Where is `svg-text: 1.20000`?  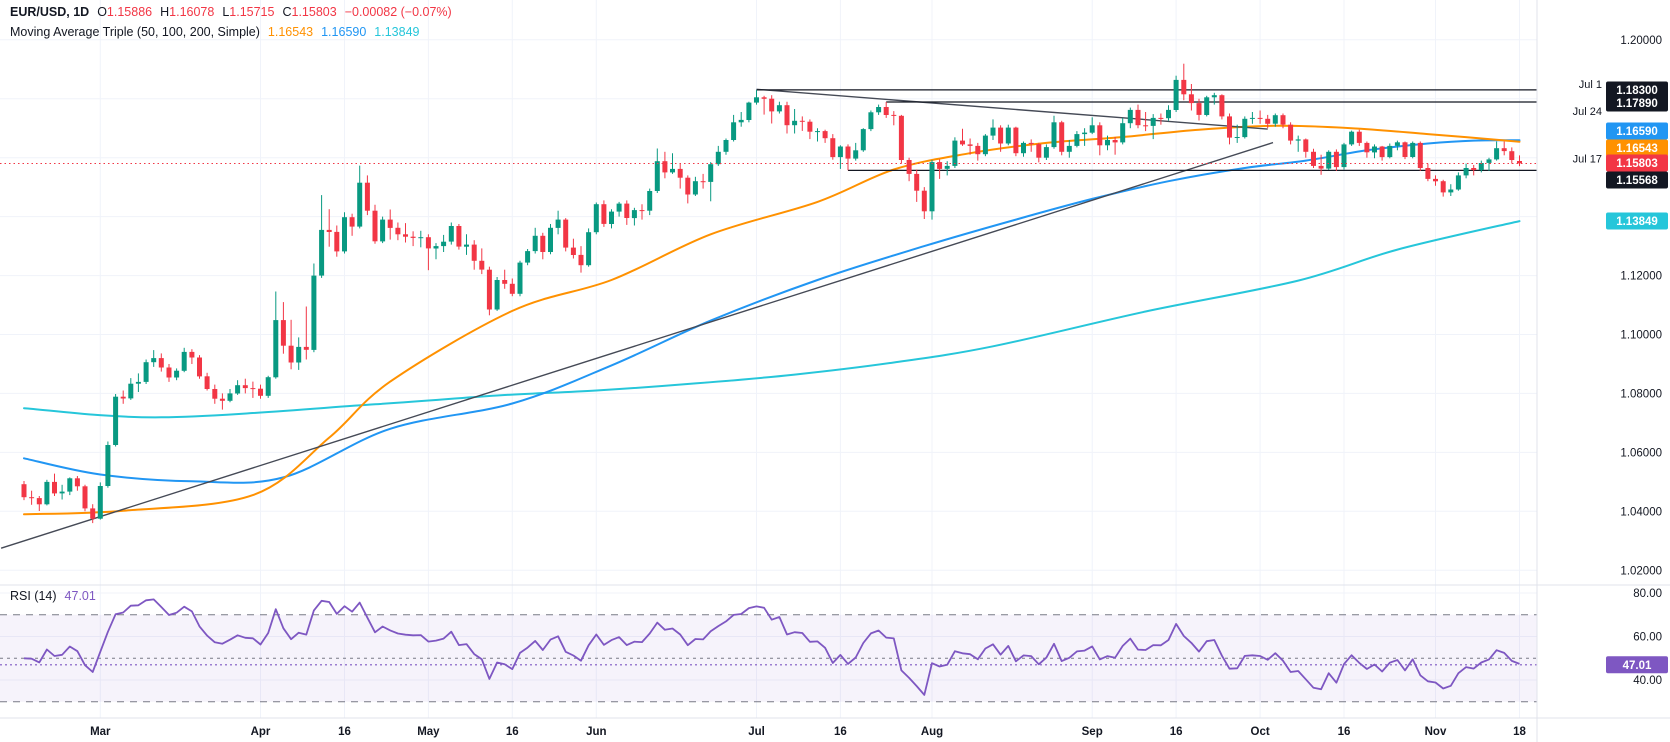
svg-text: 1.20000 is located at coordinates (1641, 41).